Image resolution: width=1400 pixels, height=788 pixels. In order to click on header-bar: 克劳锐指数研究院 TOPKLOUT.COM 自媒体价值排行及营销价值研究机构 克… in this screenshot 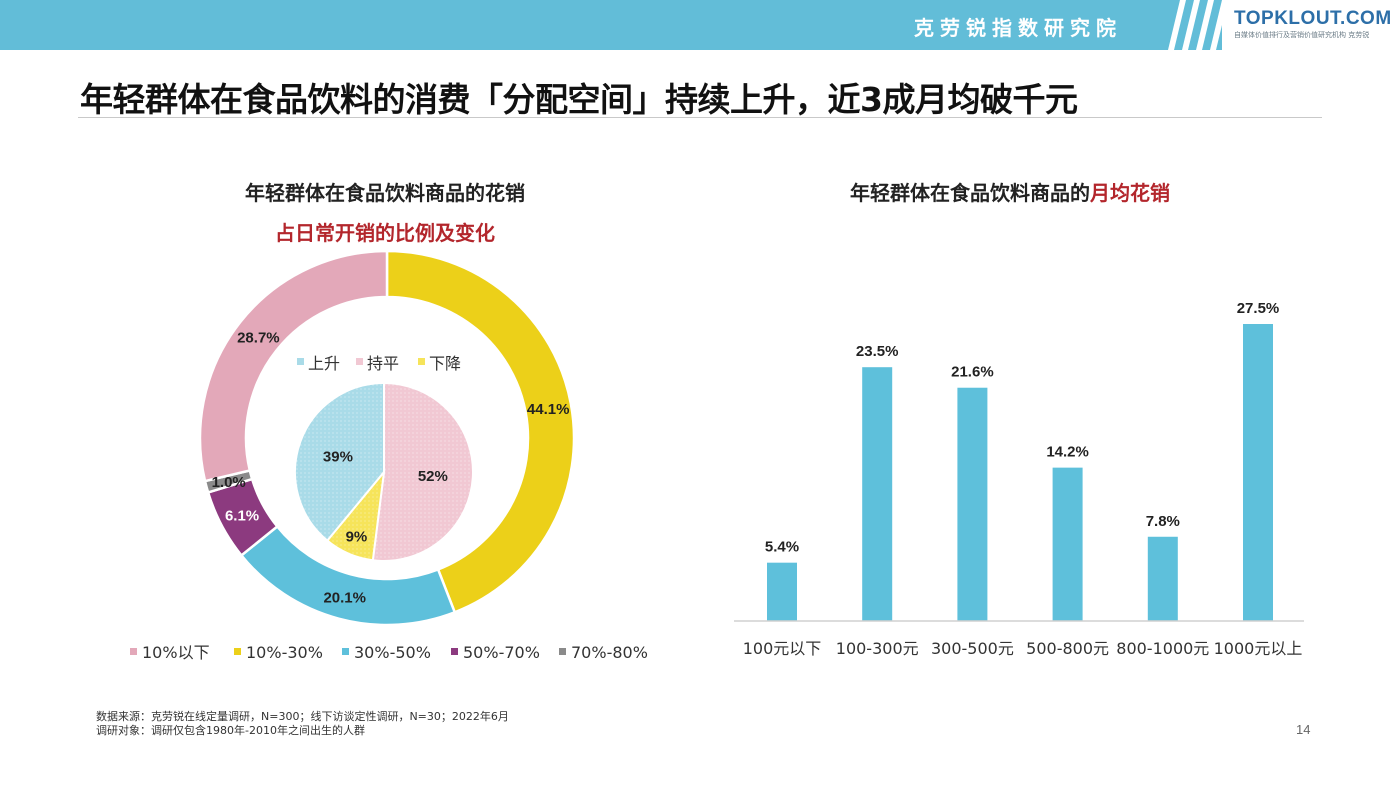, I will do `click(700, 25)`.